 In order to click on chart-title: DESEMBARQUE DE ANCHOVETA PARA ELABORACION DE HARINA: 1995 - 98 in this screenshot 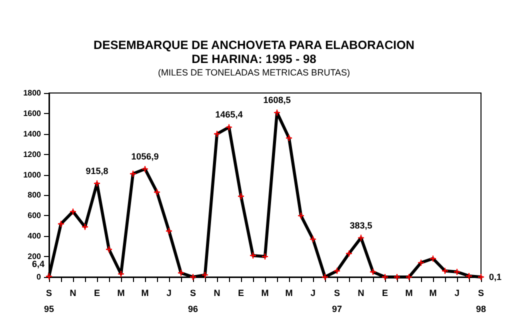, I will do `click(254, 52)`.